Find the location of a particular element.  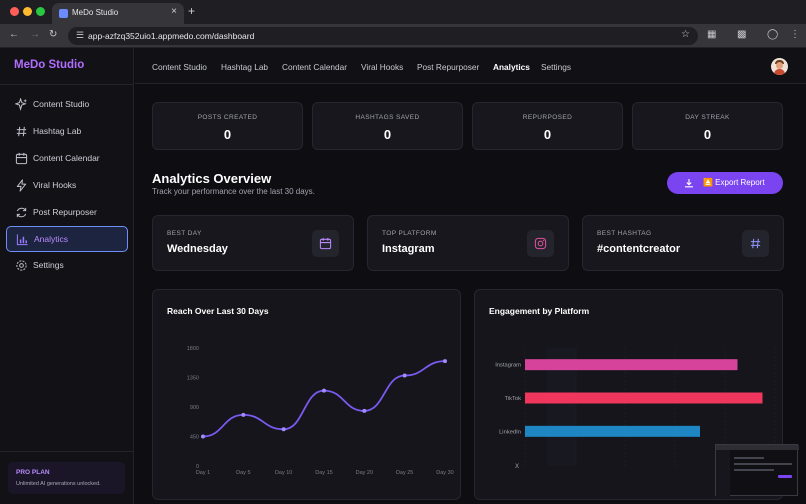

highlight-value: Instagram is located at coordinates (408, 249).